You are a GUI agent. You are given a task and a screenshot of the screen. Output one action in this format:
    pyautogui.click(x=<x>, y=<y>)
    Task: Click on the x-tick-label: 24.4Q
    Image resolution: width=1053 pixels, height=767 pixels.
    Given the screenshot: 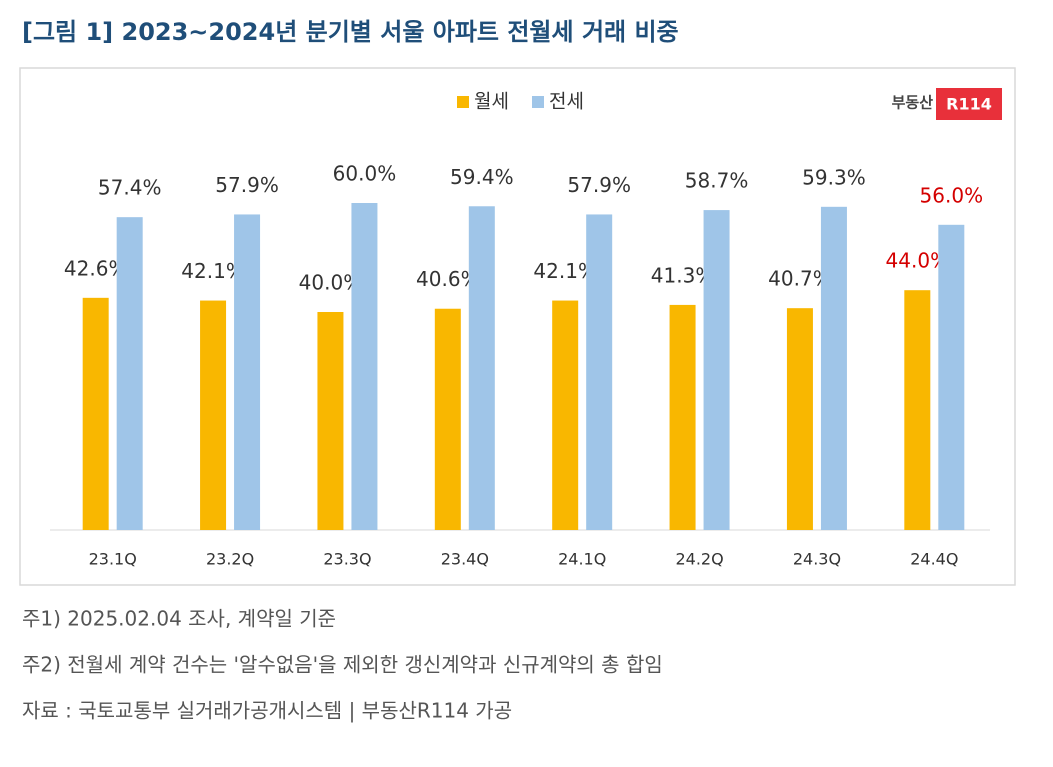 What is the action you would take?
    pyautogui.click(x=934, y=559)
    